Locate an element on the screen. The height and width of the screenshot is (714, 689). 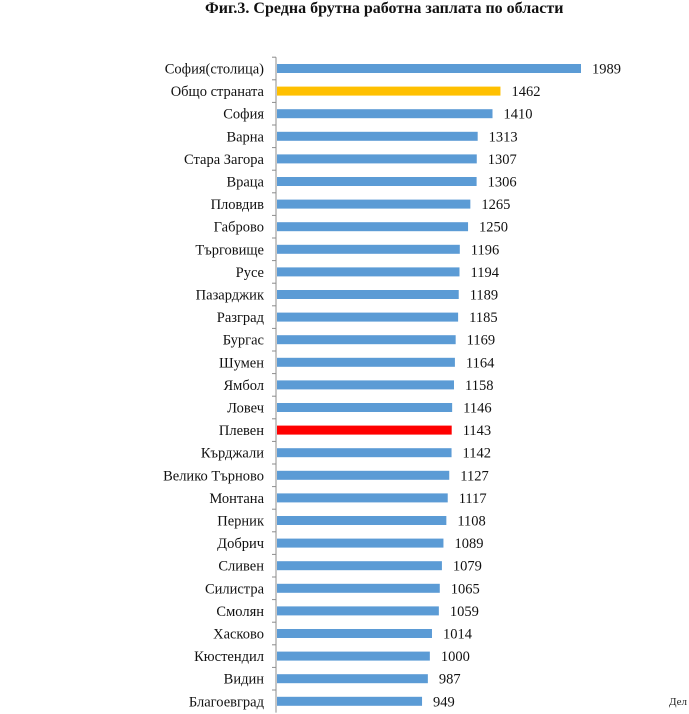
category-label: Габрово is located at coordinates (239, 228).